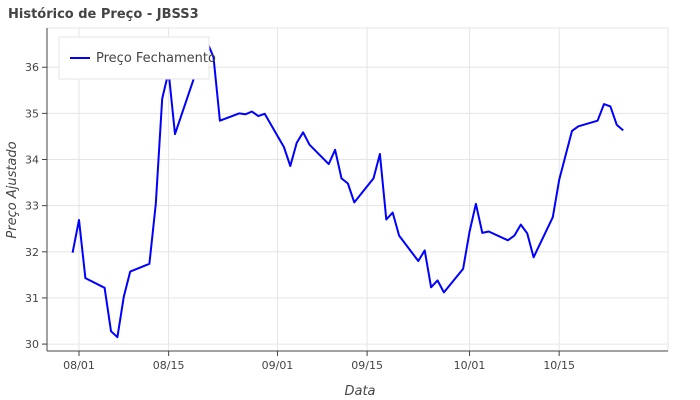 Image resolution: width=700 pixels, height=400 pixels. Describe the element at coordinates (367, 365) in the screenshot. I see `x-tick-label: 09/15` at that location.